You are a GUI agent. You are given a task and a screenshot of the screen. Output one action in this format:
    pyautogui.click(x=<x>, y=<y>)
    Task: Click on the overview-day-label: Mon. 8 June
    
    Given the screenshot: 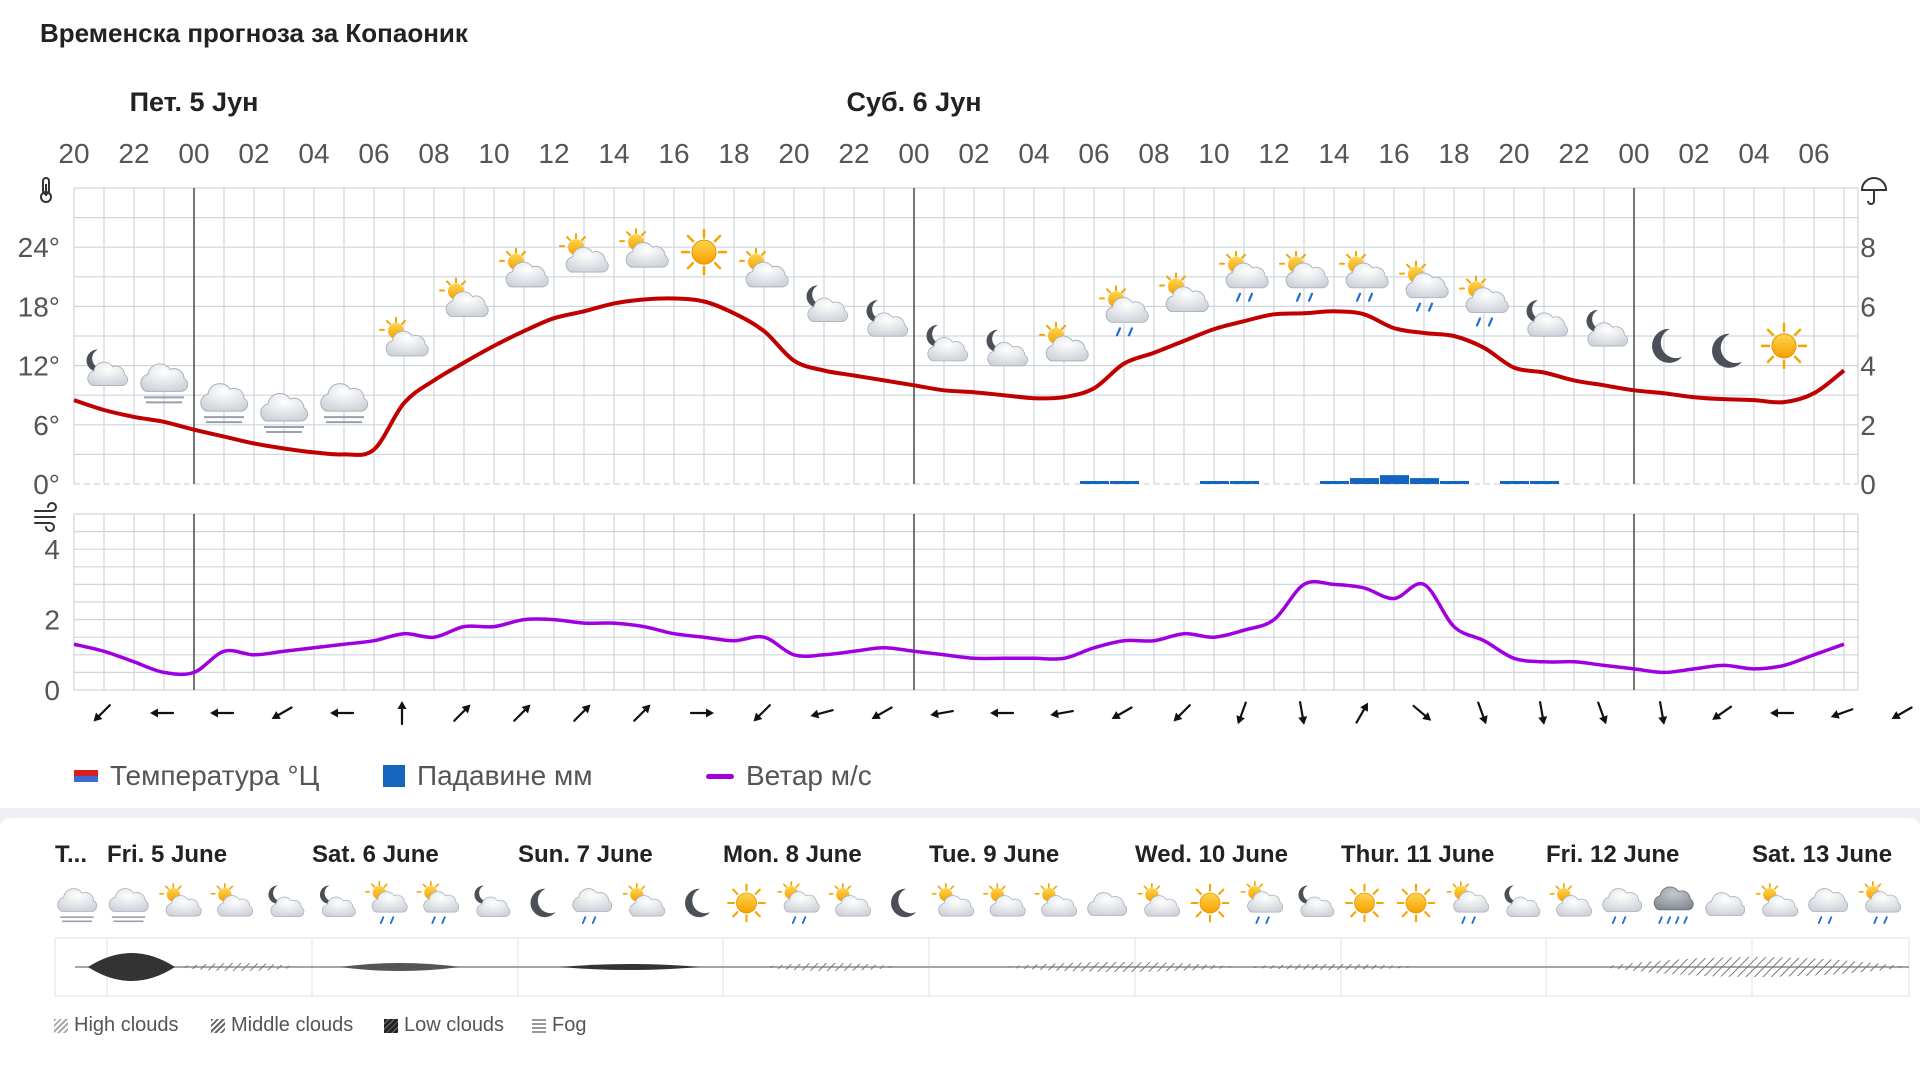 What is the action you would take?
    pyautogui.click(x=792, y=854)
    